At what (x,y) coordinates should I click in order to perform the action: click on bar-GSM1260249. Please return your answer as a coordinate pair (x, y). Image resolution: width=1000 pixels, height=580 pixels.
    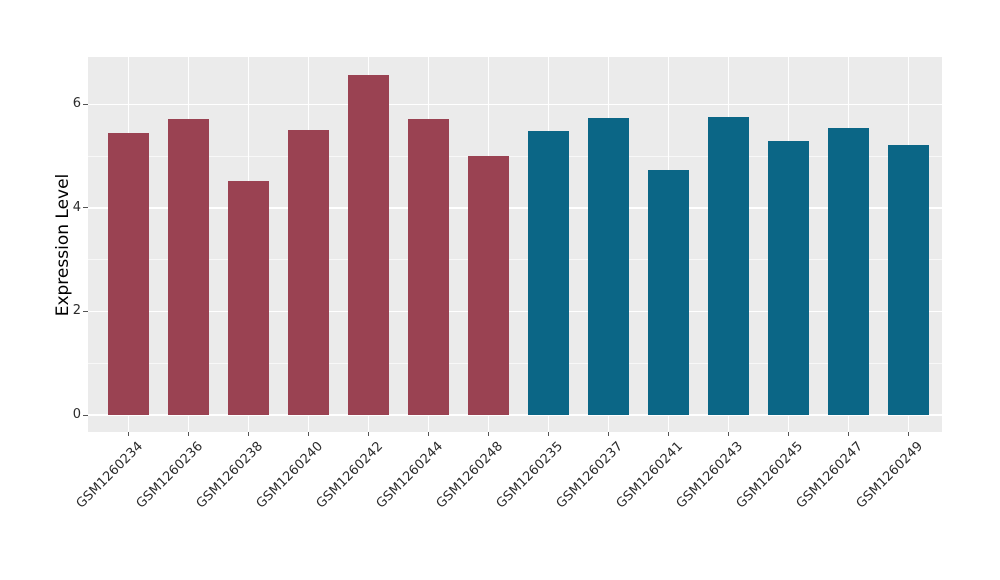
    Looking at the image, I should click on (908, 280).